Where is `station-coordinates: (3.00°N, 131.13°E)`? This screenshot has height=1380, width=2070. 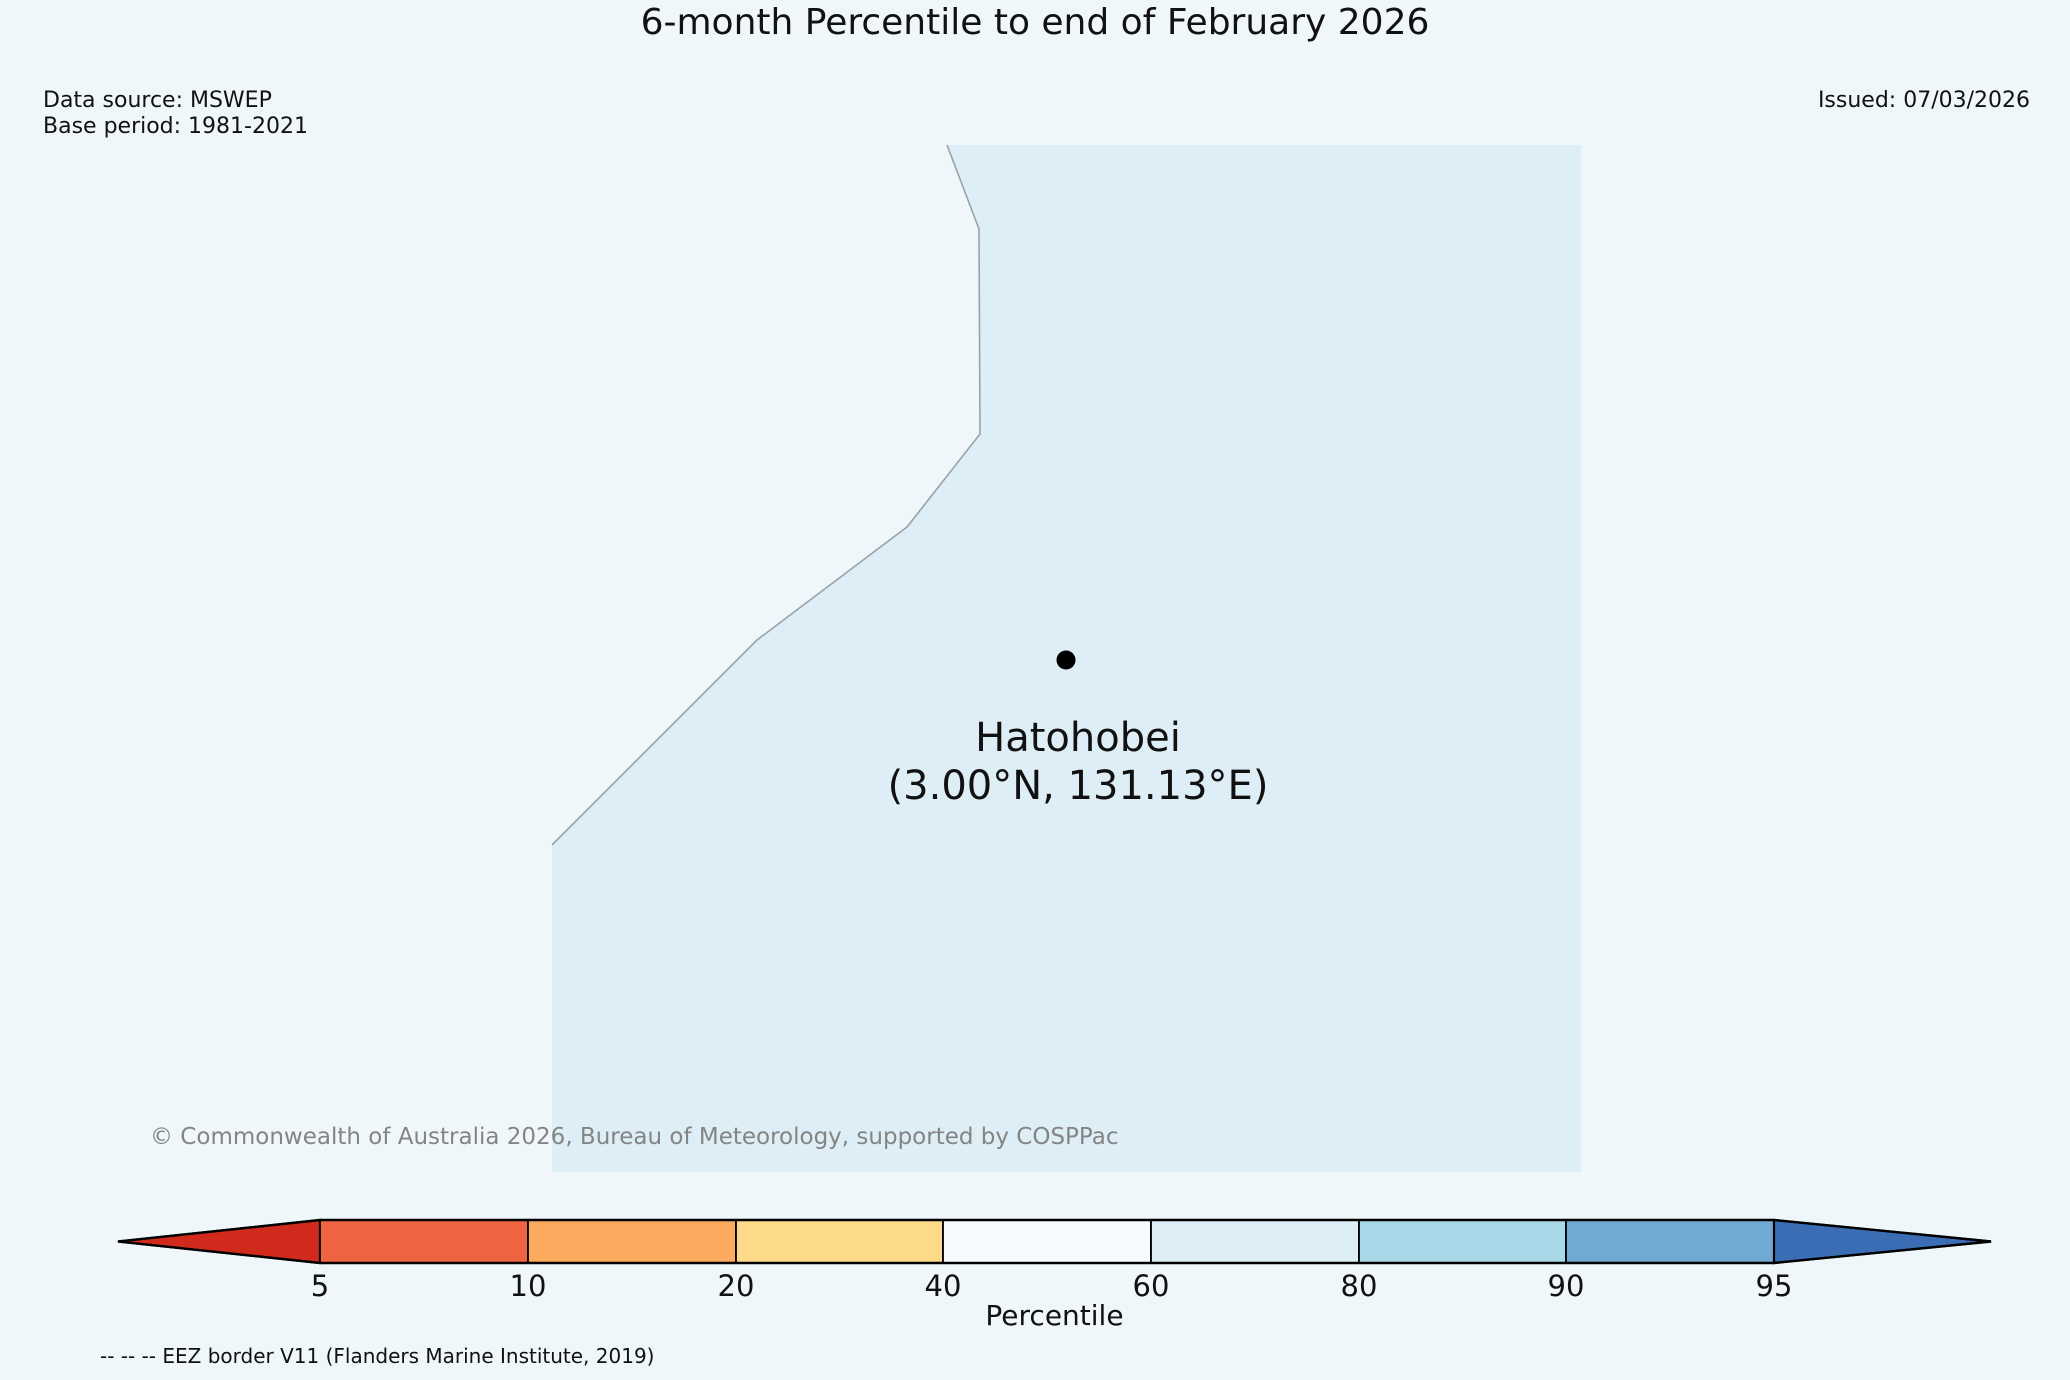
station-coordinates: (3.00°N, 131.13°E) is located at coordinates (1078, 786).